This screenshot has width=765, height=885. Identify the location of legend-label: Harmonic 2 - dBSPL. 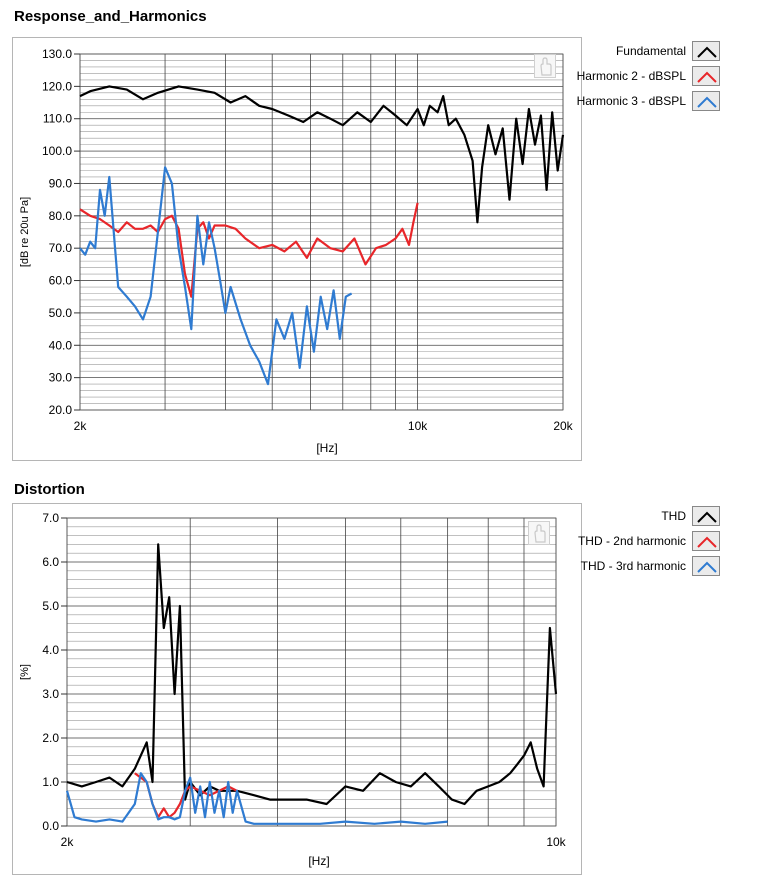
(631, 76).